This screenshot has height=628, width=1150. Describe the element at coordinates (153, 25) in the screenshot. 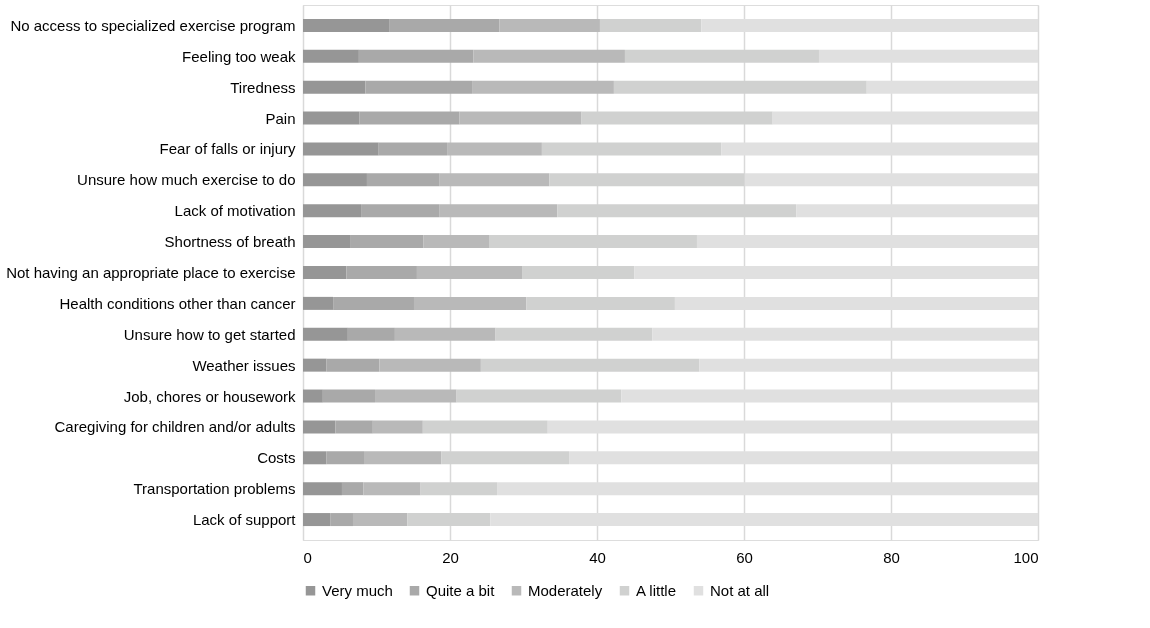

I see `y-tick-label: No access to specialized exercise program` at that location.